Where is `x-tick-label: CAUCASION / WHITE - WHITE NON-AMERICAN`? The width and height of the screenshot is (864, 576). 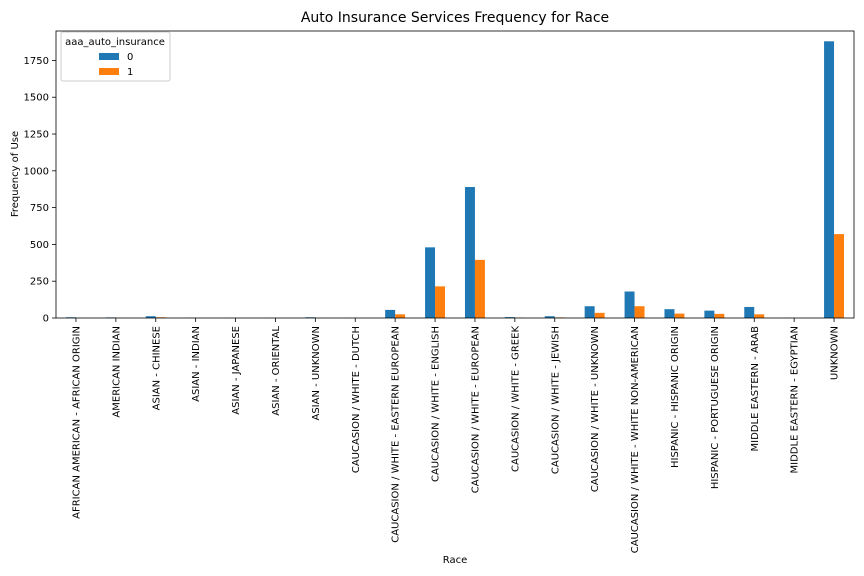 x-tick-label: CAUCASION / WHITE - WHITE NON-AMERICAN is located at coordinates (635, 439).